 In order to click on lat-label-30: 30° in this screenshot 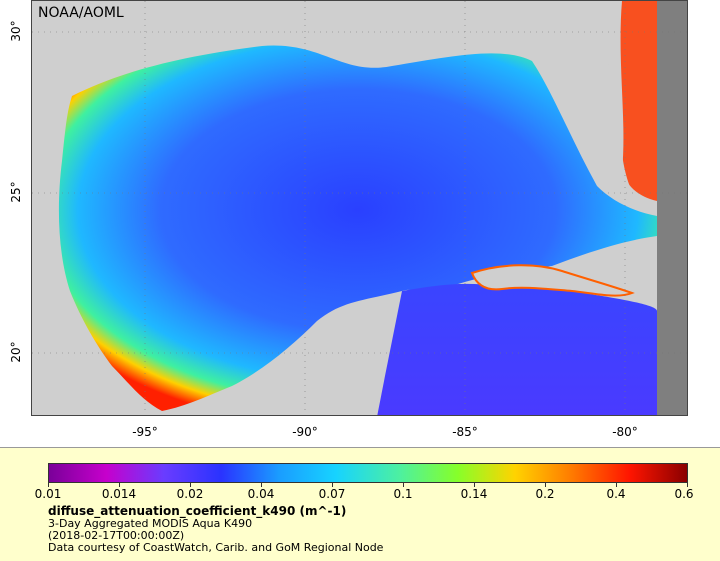, I will do `click(16, 31)`.